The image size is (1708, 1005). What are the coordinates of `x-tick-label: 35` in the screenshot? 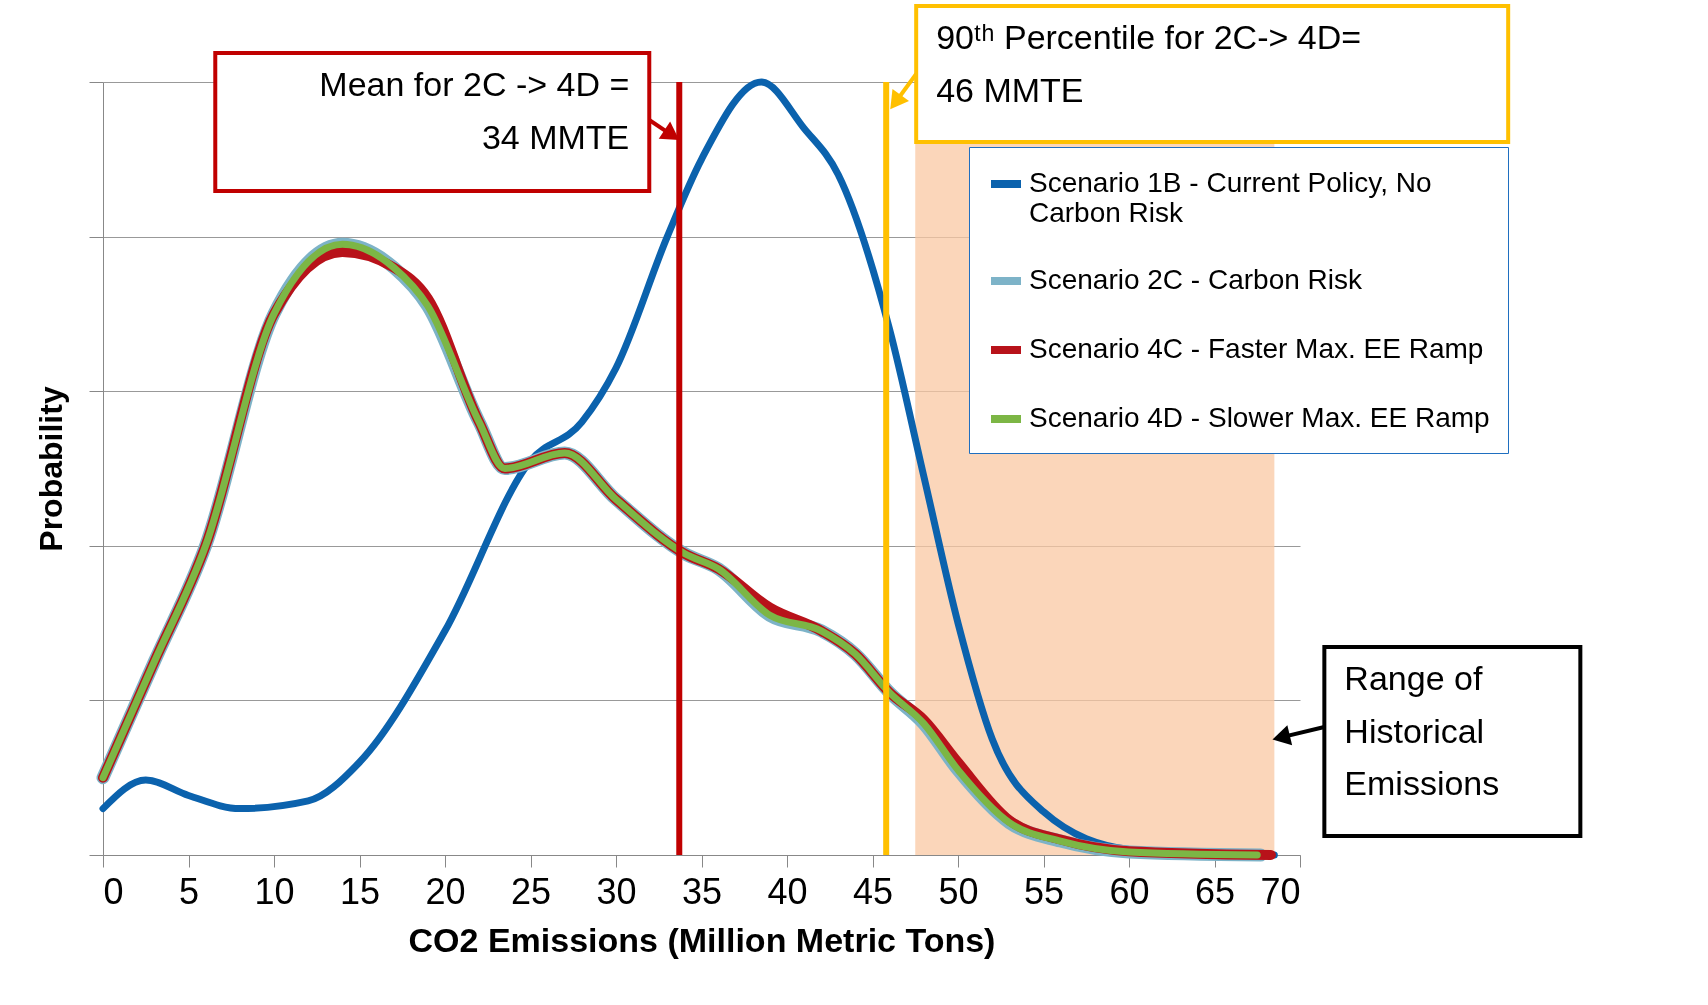 It's located at (702, 891).